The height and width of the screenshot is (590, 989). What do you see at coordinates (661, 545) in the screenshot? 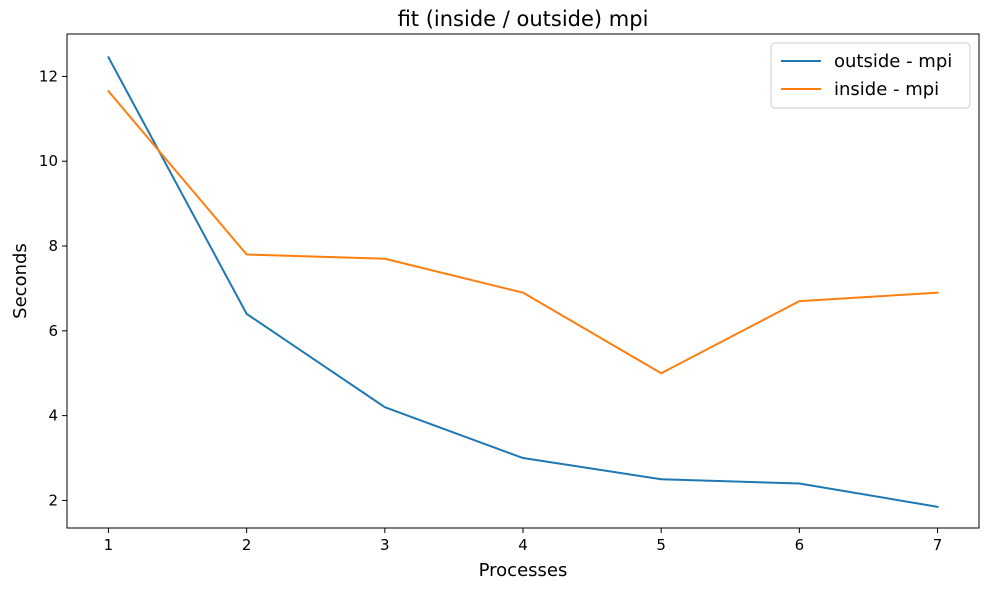
I see `x-tick-label: 5` at bounding box center [661, 545].